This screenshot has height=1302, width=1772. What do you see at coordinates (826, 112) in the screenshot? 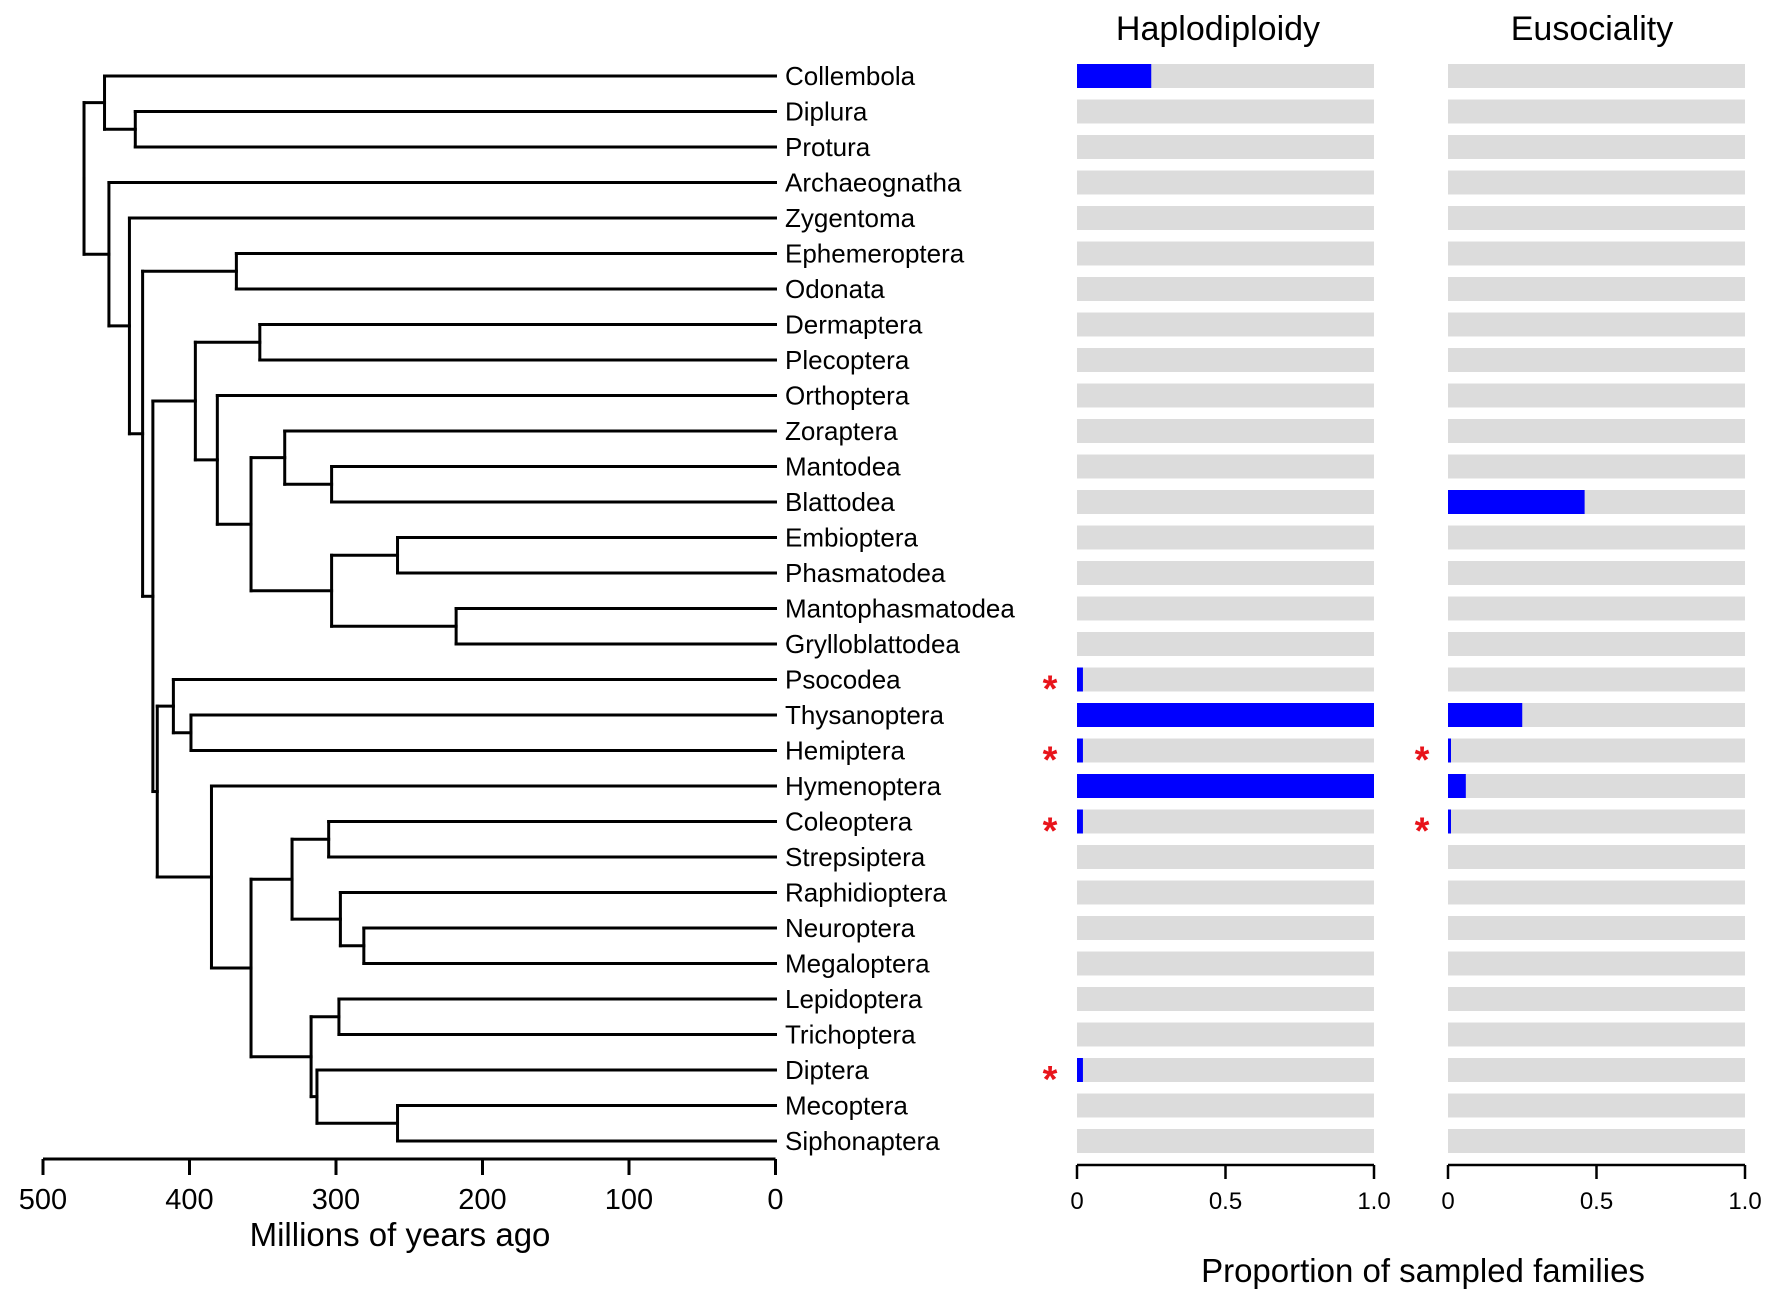
I see `taxon-label-diplura: Diplura` at bounding box center [826, 112].